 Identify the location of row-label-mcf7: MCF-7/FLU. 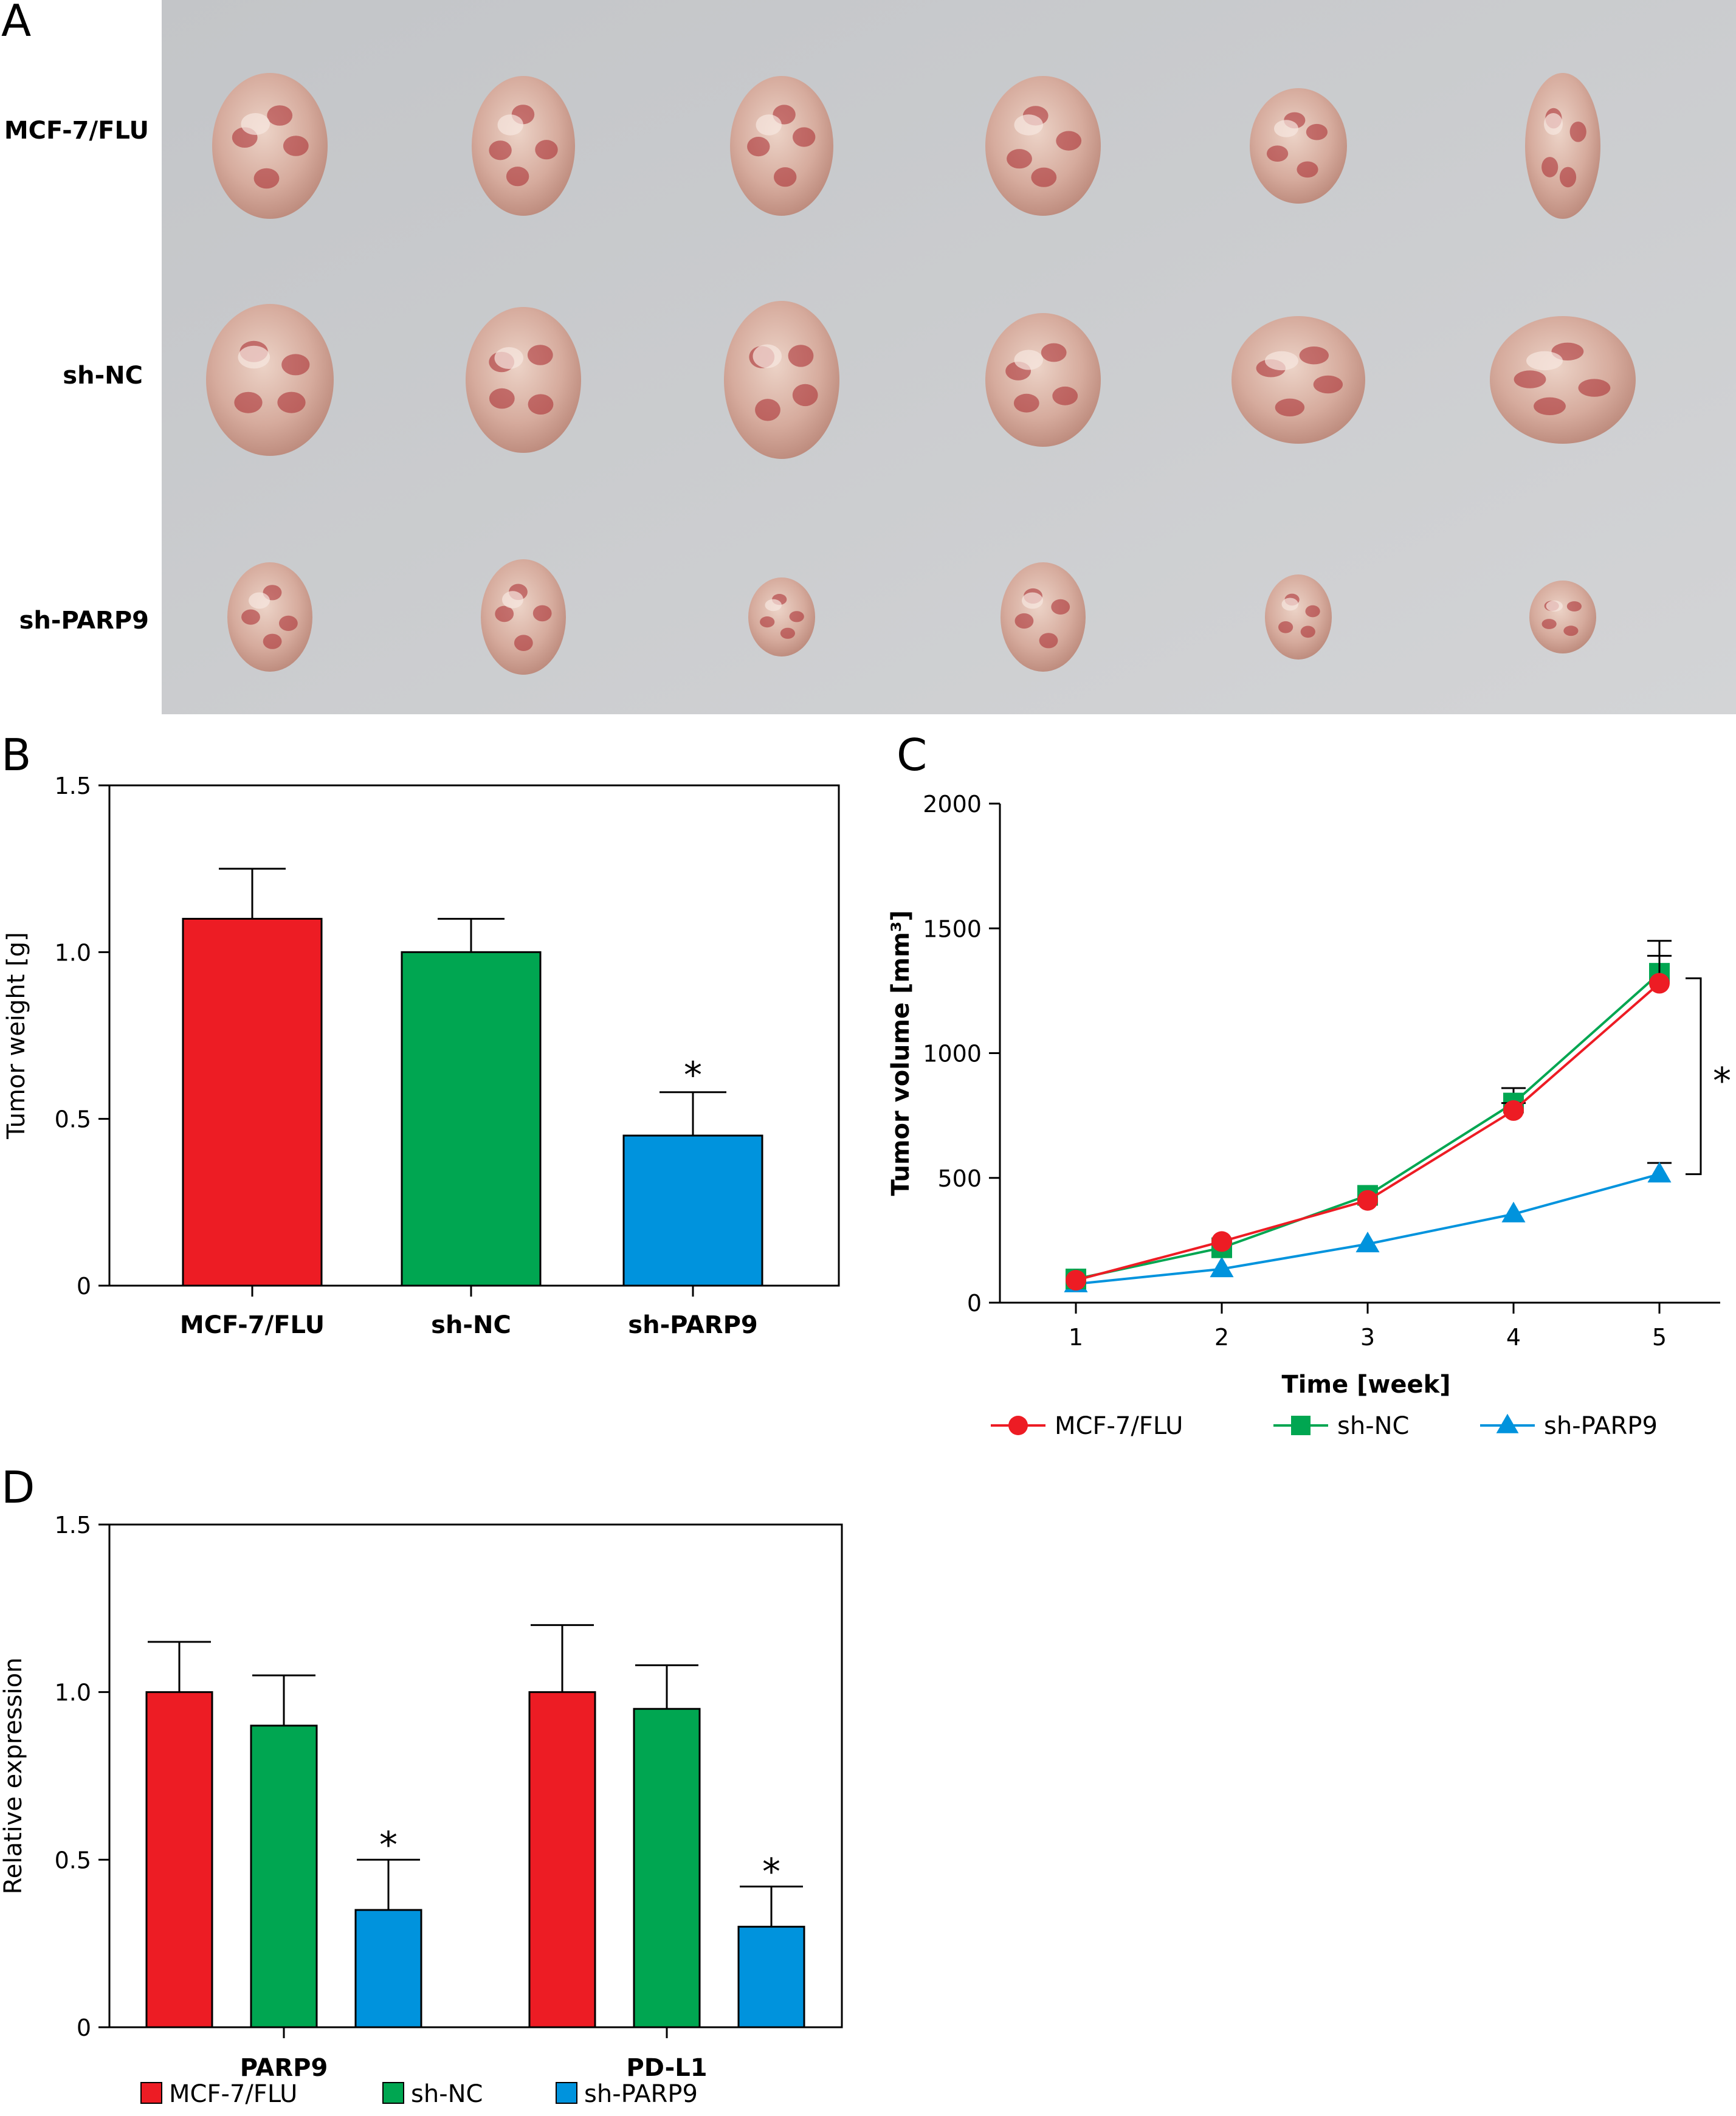
(76, 131).